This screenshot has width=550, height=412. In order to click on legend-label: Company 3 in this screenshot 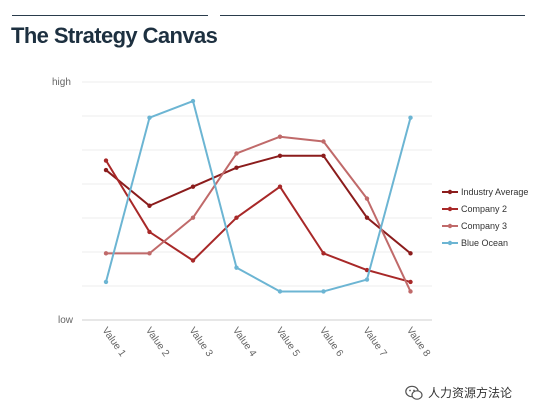, I will do `click(484, 226)`.